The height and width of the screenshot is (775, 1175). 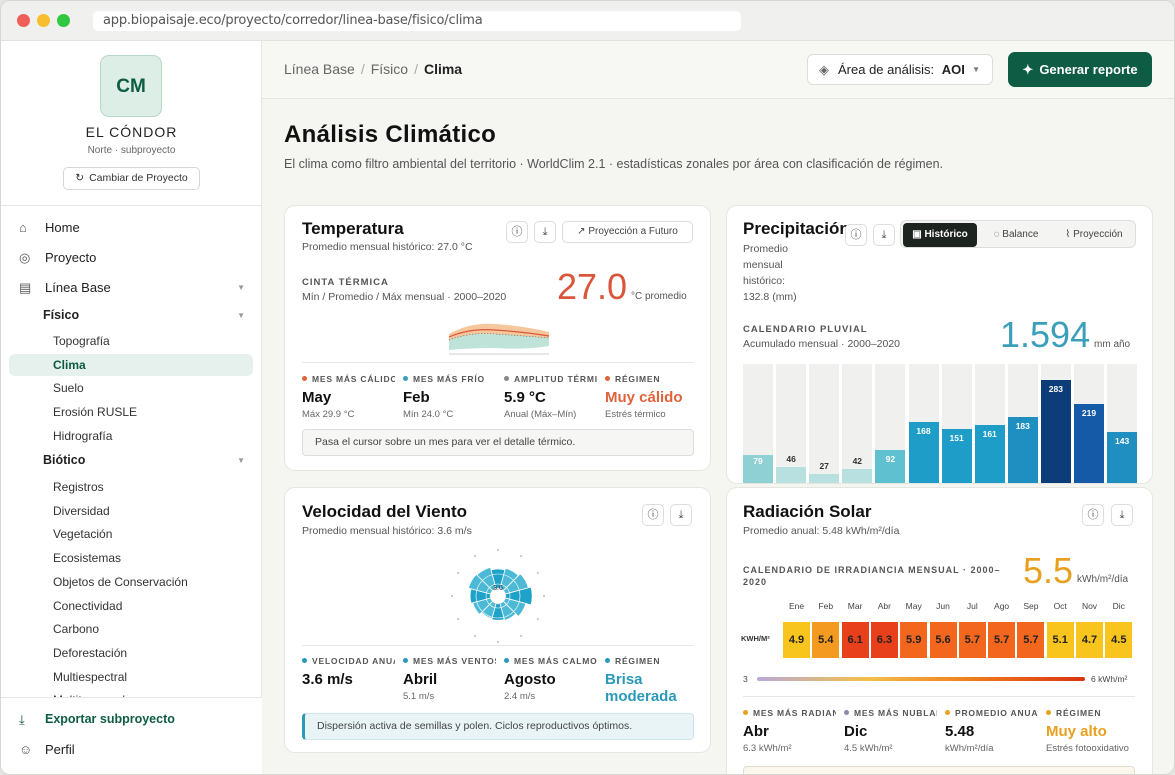 I want to click on nav-biotico-item-1: Diversidad, so click(x=131, y=511).